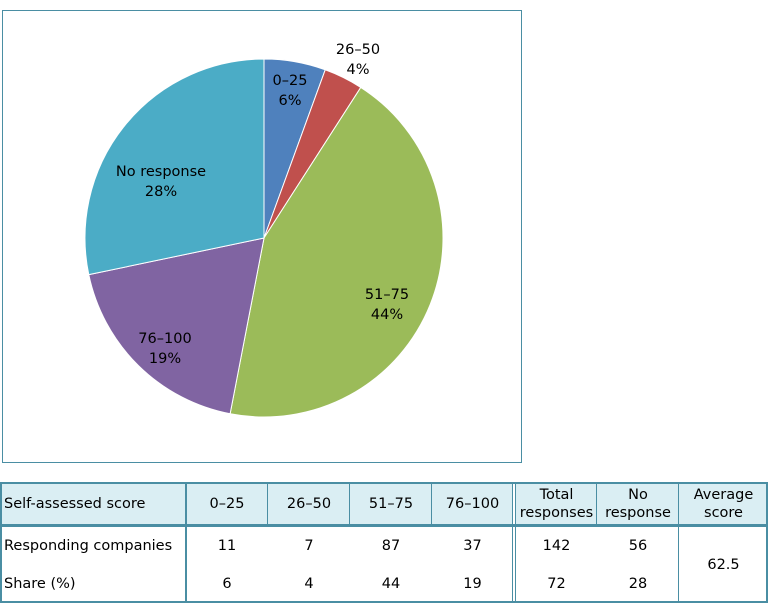 The height and width of the screenshot is (603, 768). What do you see at coordinates (472, 503) in the screenshot?
I see `header-score-col: 76–100` at bounding box center [472, 503].